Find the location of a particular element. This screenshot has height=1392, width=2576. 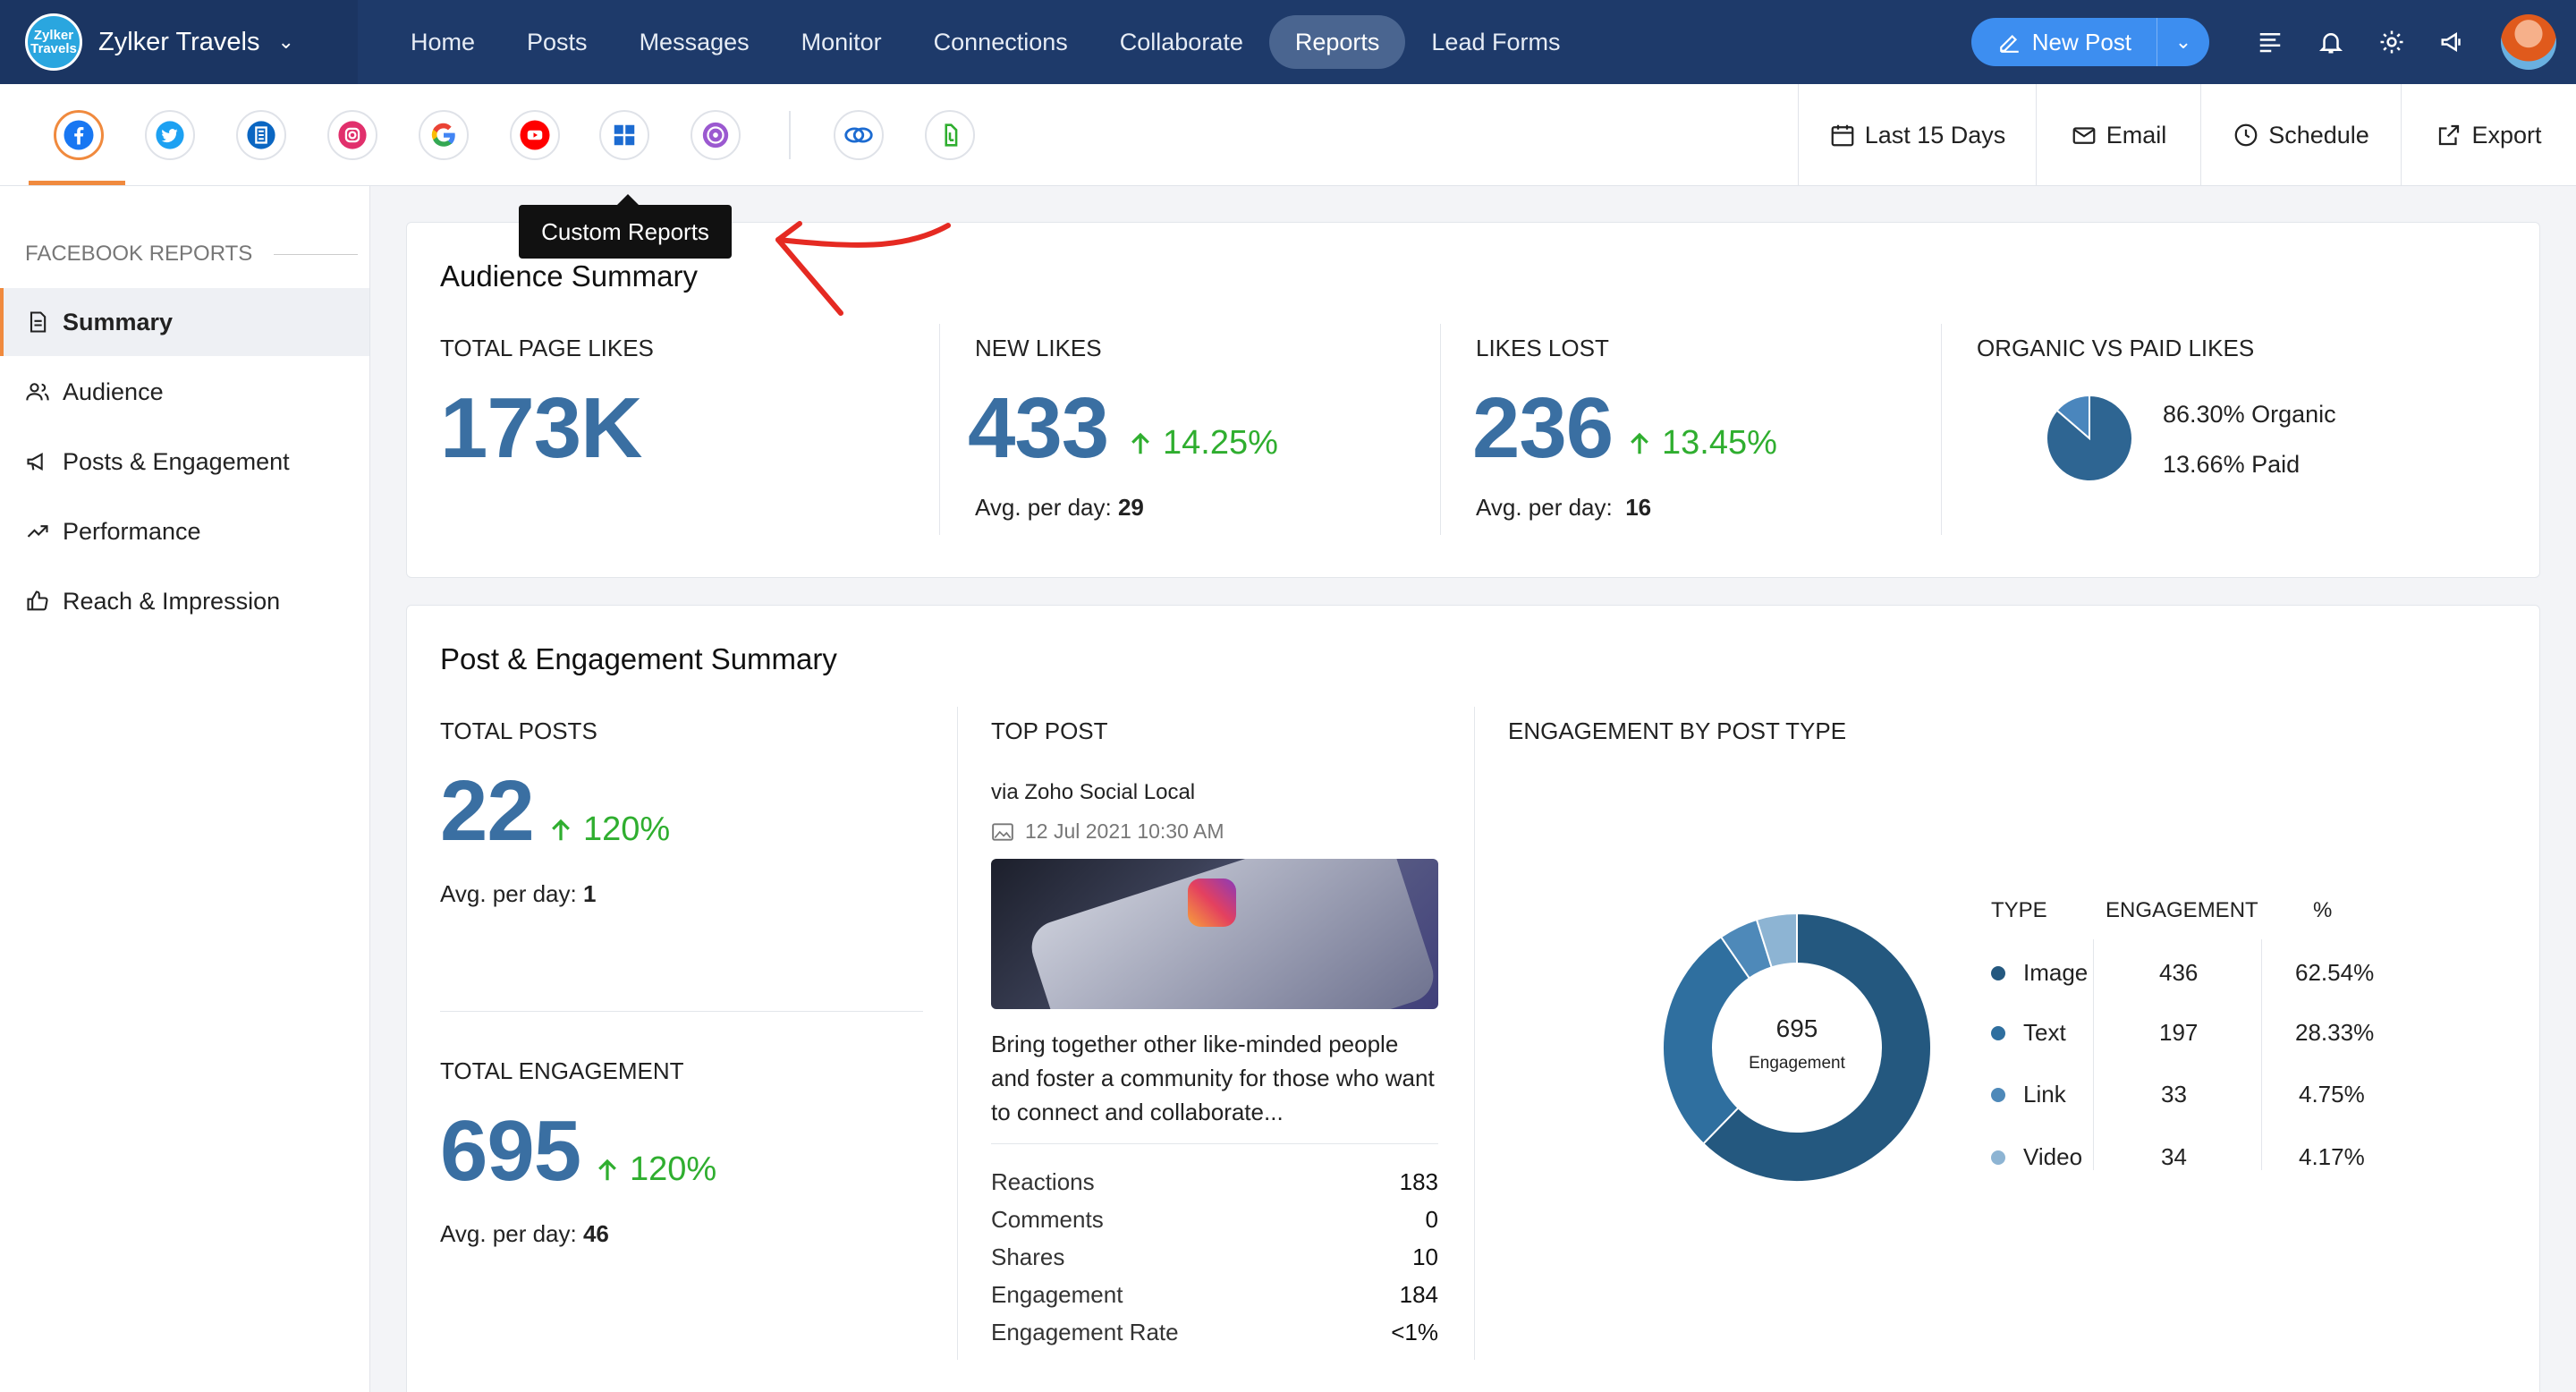

megaphone-icon is located at coordinates (2452, 42).